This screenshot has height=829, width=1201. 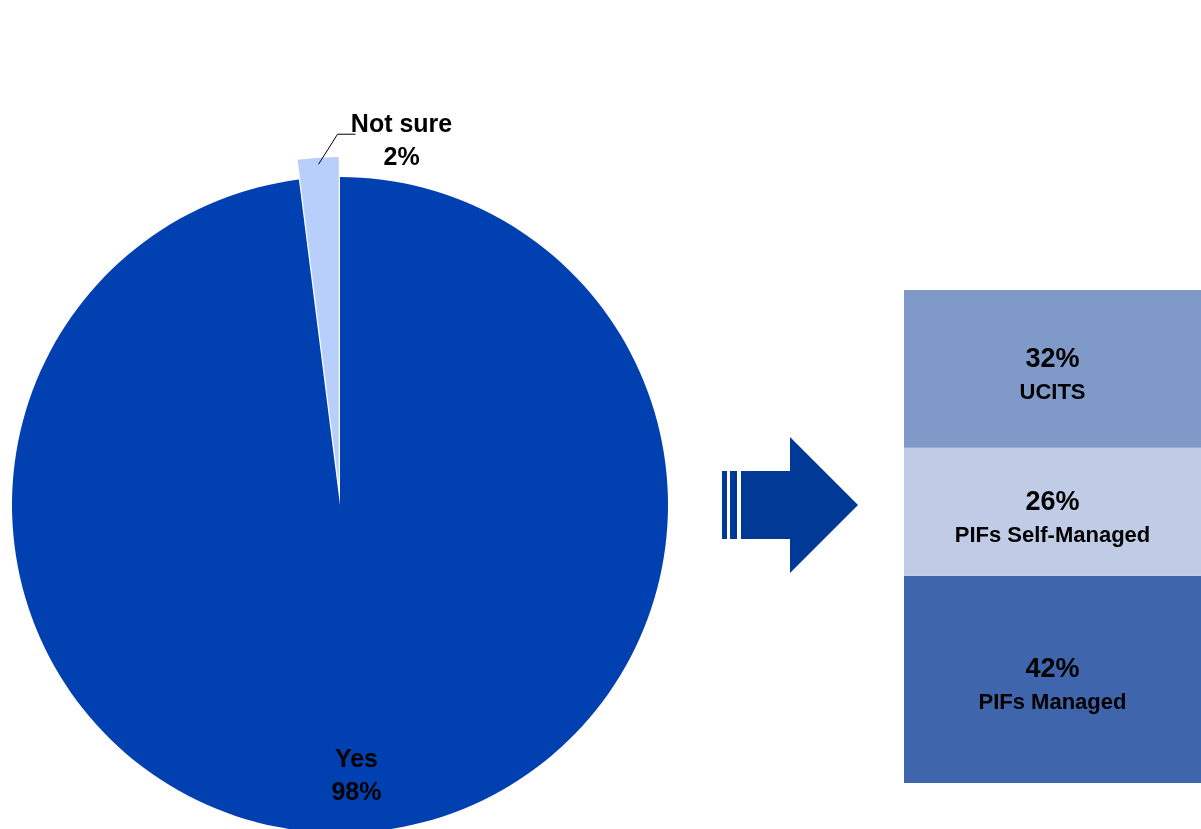 I want to click on series-label: UCITS, so click(x=1052, y=391).